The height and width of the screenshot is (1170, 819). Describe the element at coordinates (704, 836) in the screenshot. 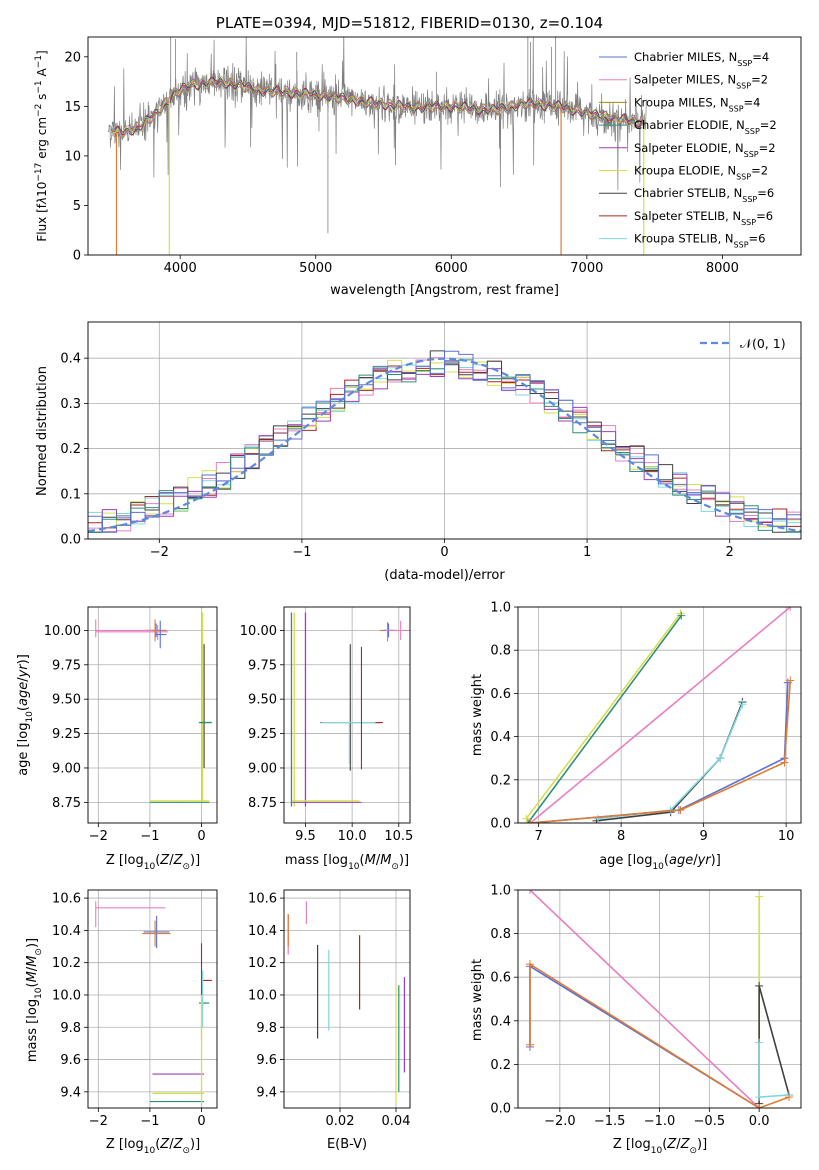

I see `x-tick-label: 9` at that location.